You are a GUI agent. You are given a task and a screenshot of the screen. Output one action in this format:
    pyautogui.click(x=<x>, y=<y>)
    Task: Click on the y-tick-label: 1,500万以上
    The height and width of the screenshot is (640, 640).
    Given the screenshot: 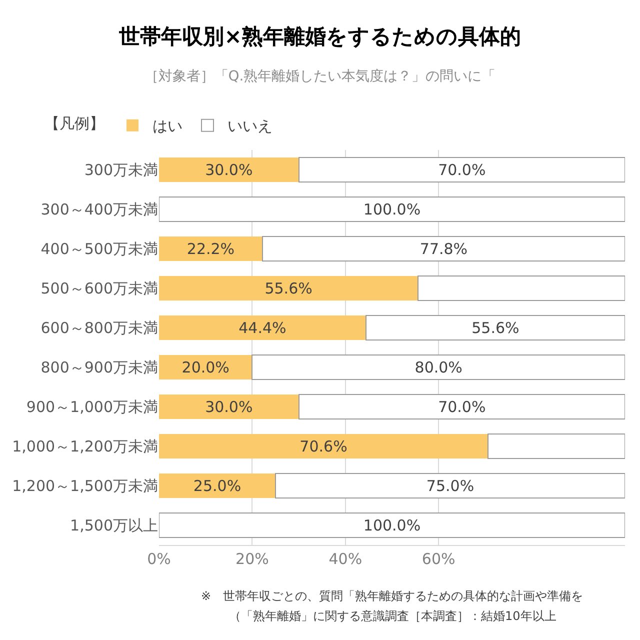 What is the action you would take?
    pyautogui.click(x=114, y=525)
    